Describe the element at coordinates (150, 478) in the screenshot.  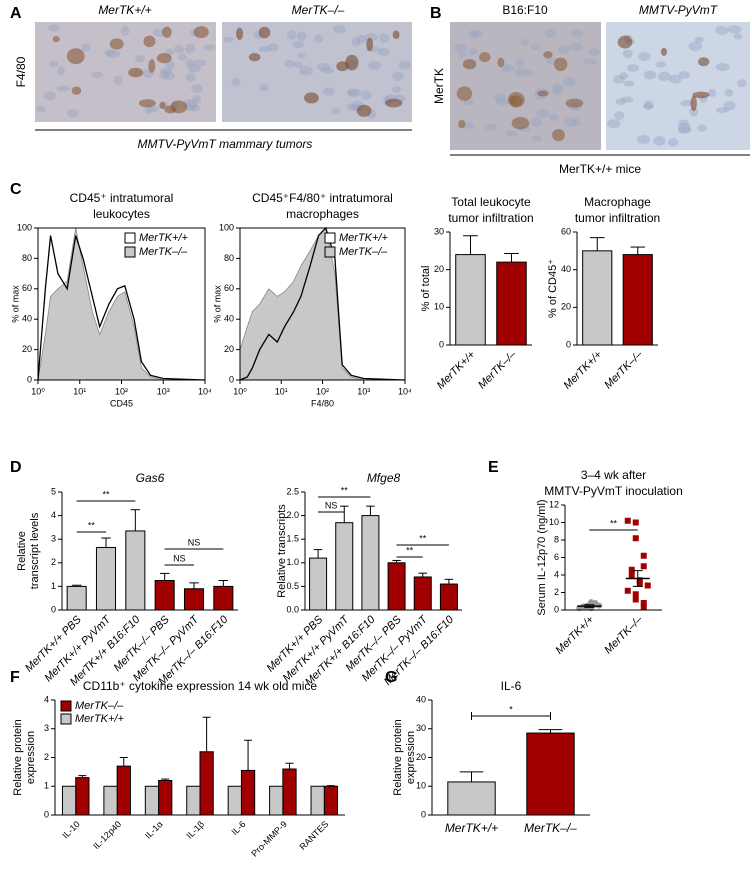
I see `chart-title: Gas6` at that location.